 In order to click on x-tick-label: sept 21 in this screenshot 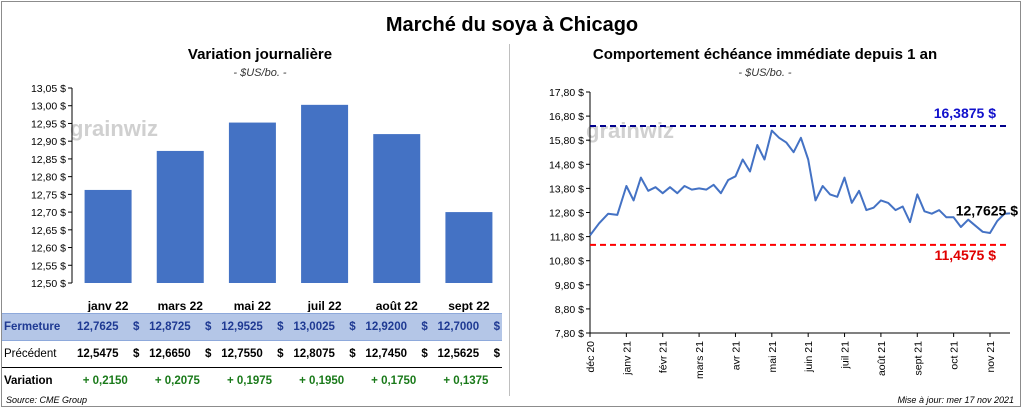, I will do `click(918, 358)`.